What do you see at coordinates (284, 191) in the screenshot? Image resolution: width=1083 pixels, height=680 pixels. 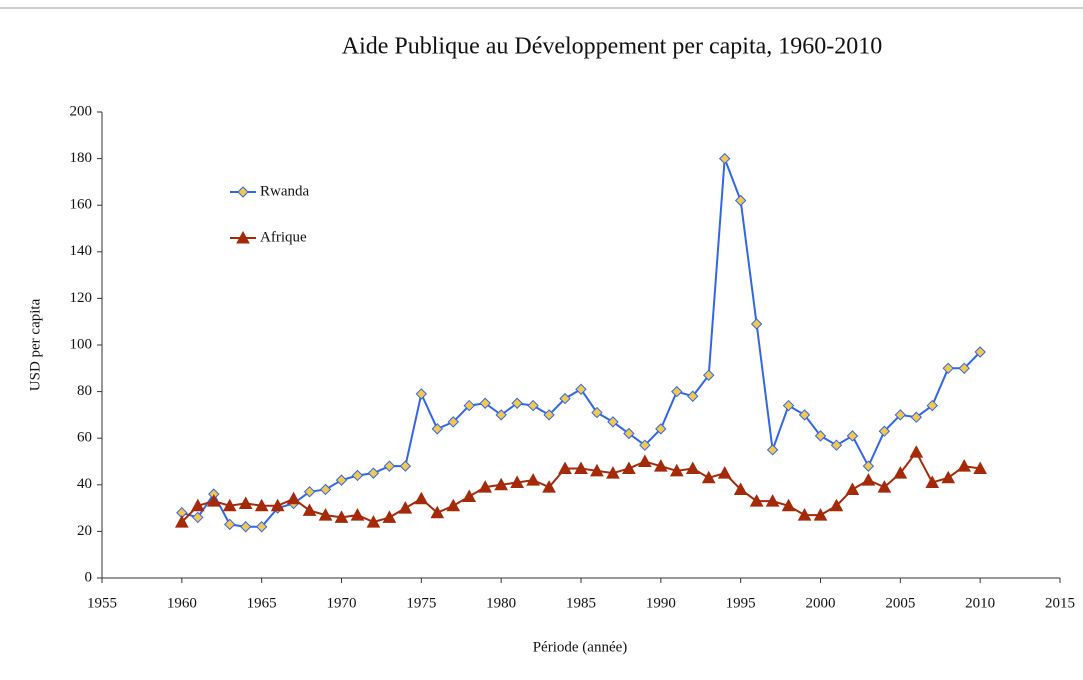 I see `legend-label: Rwanda` at bounding box center [284, 191].